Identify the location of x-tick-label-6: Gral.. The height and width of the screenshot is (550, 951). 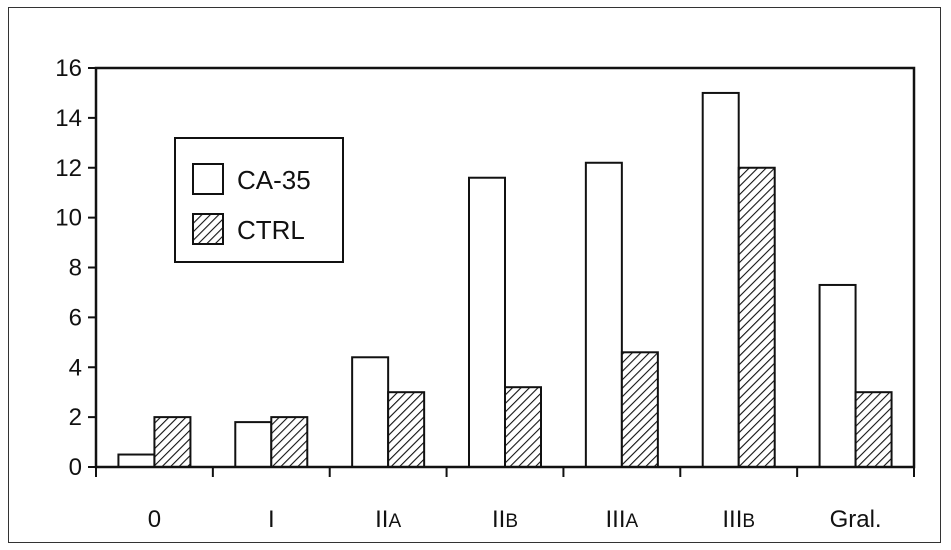
(856, 519).